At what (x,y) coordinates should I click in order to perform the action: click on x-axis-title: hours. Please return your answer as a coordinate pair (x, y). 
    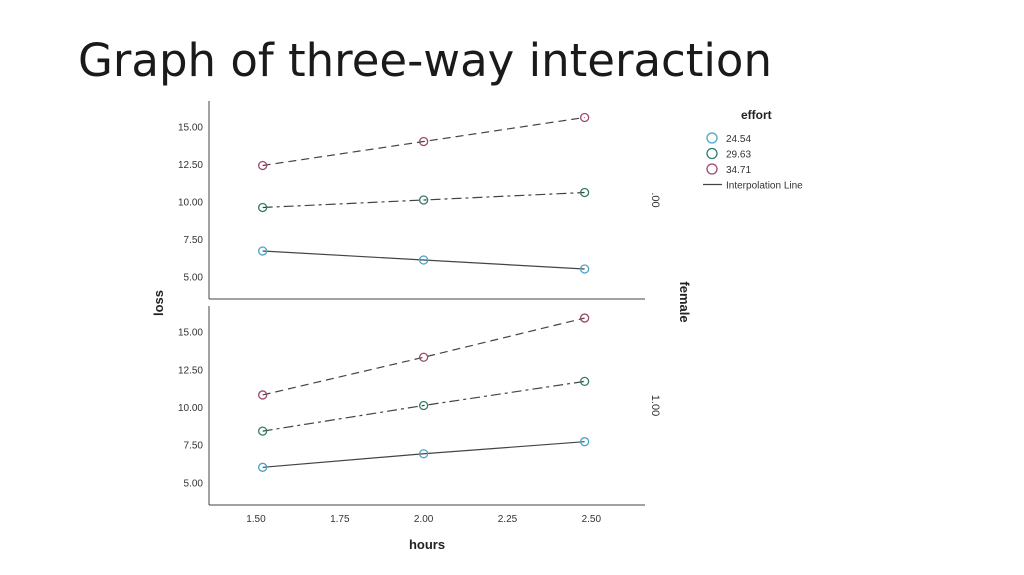
    Looking at the image, I should click on (427, 544).